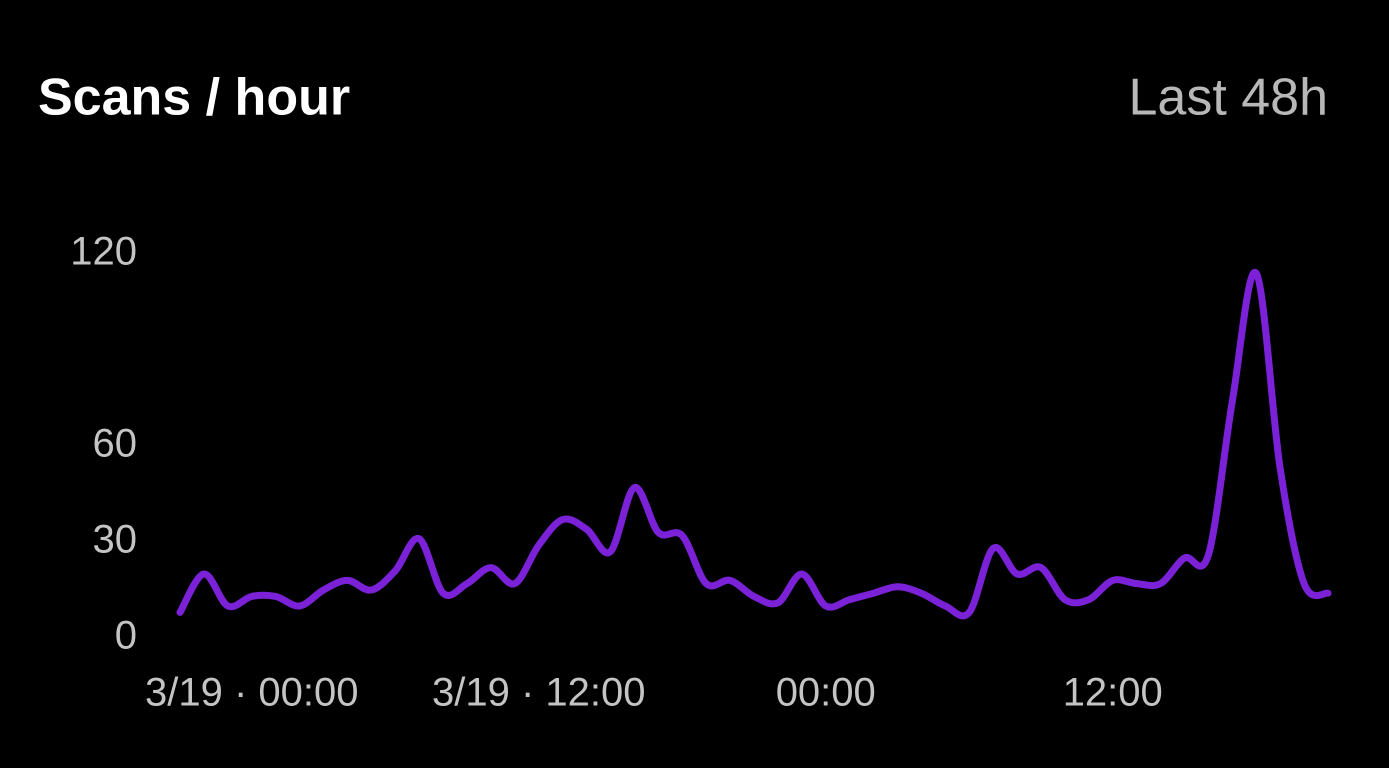  What do you see at coordinates (826, 693) in the screenshot?
I see `x-tick-label: 00:00` at bounding box center [826, 693].